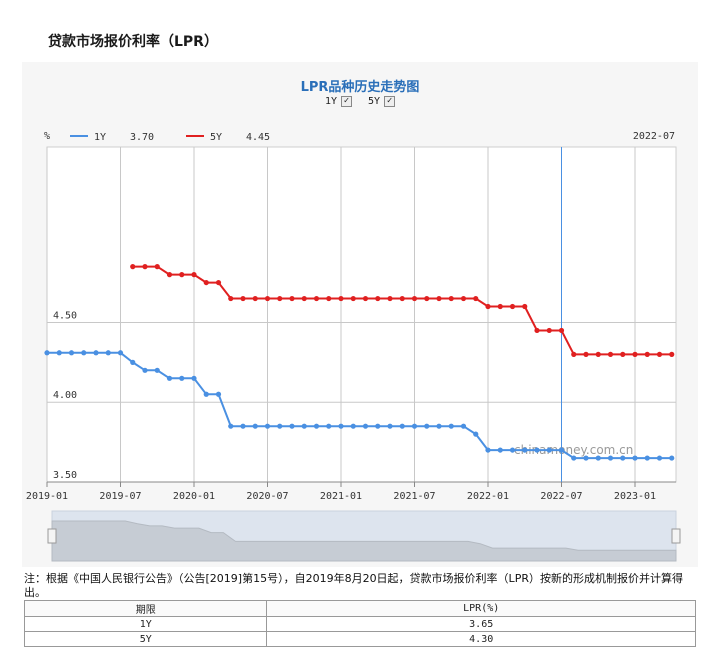  Describe the element at coordinates (120, 496) in the screenshot. I see `x-tick-label: 2019-07` at that location.